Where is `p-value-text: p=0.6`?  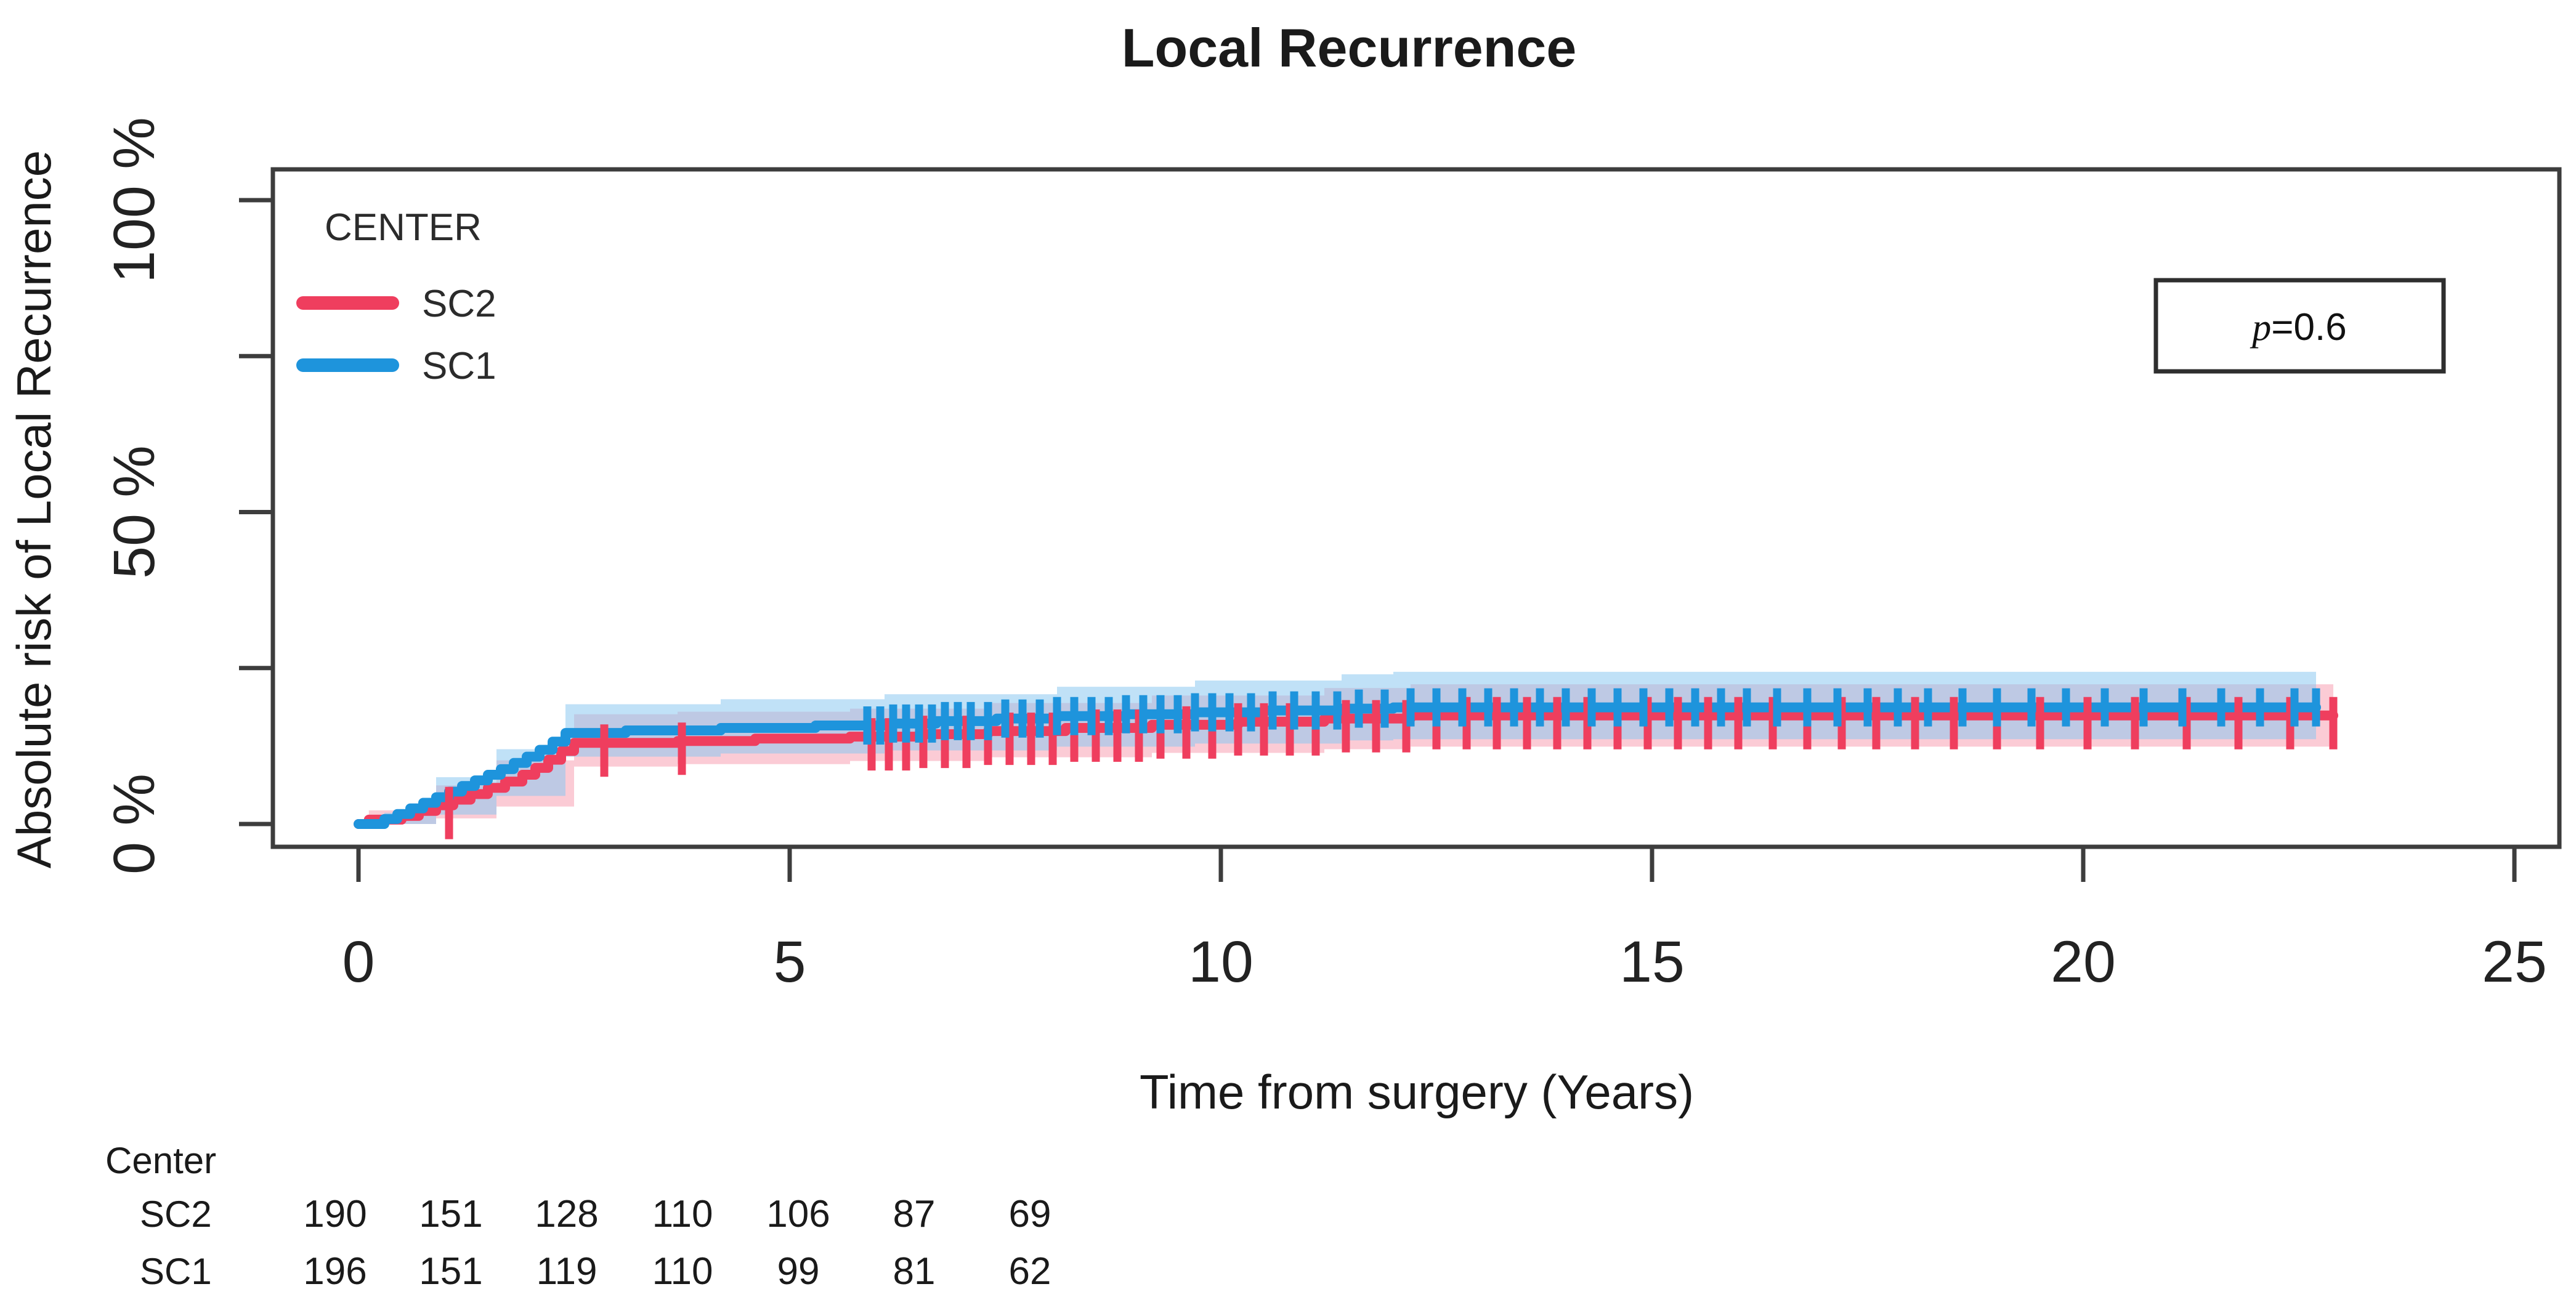
p-value-text: p=0.6 is located at coordinates (2298, 328).